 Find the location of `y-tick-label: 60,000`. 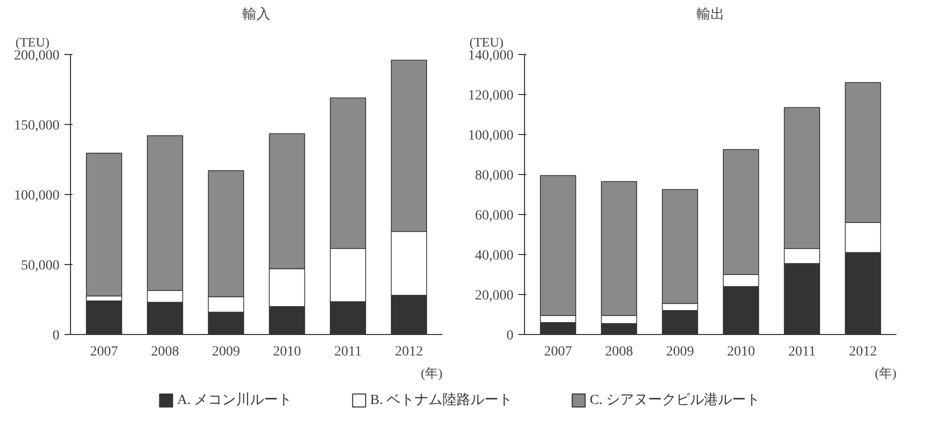

y-tick-label: 60,000 is located at coordinates (494, 216).